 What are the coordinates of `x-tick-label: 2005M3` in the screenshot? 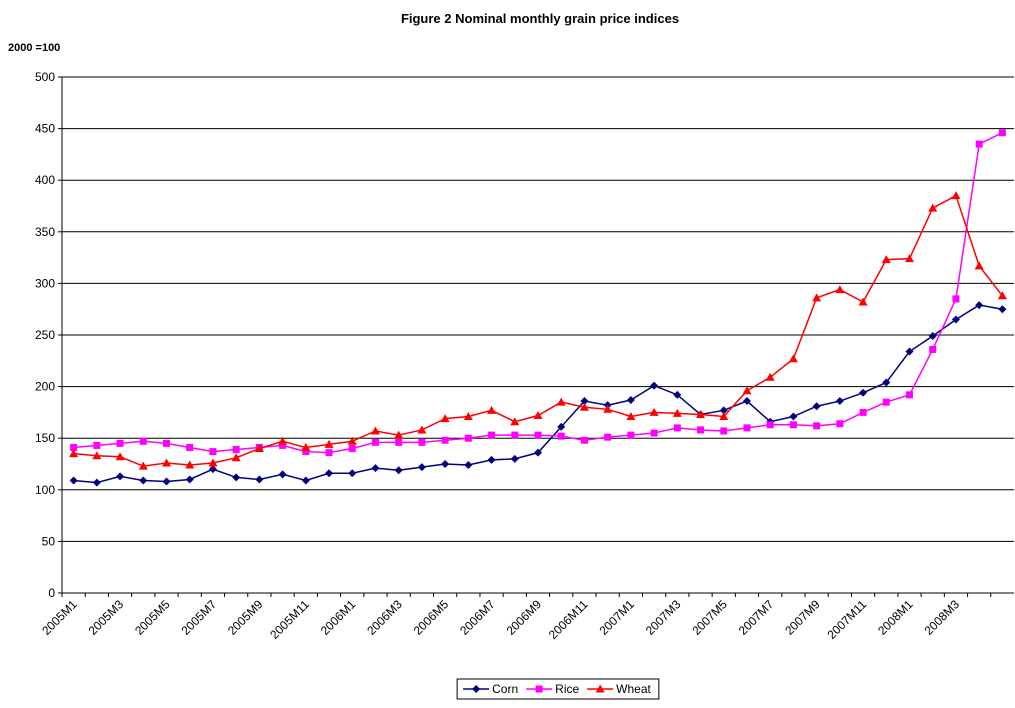 It's located at (106, 617).